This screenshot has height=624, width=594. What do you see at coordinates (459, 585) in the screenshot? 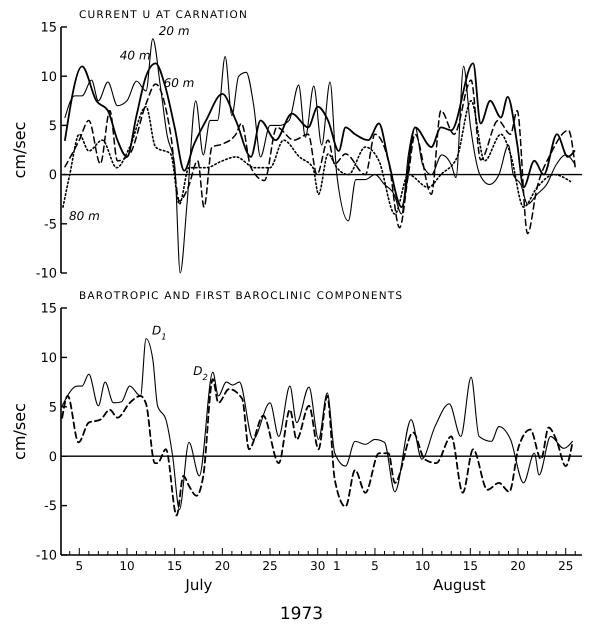
I see `text: August` at bounding box center [459, 585].